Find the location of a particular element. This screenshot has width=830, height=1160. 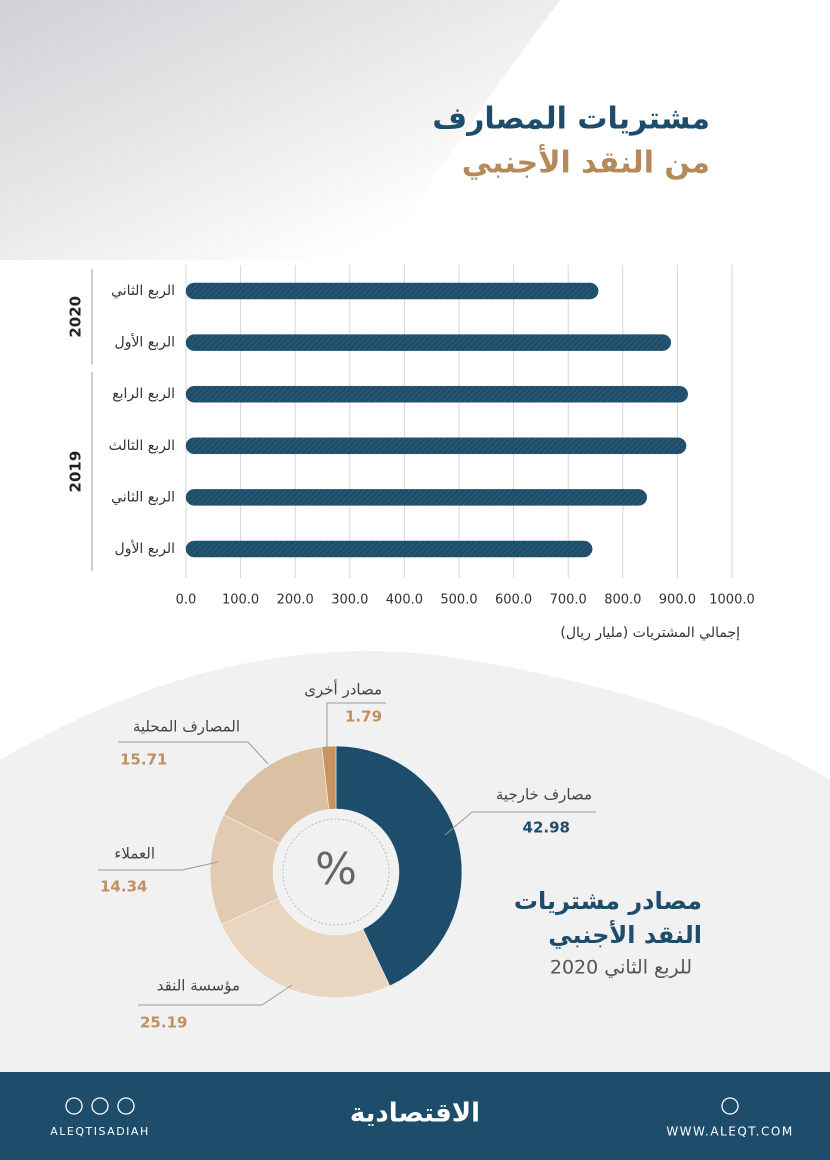

slice-value: 1.79 is located at coordinates (363, 717).